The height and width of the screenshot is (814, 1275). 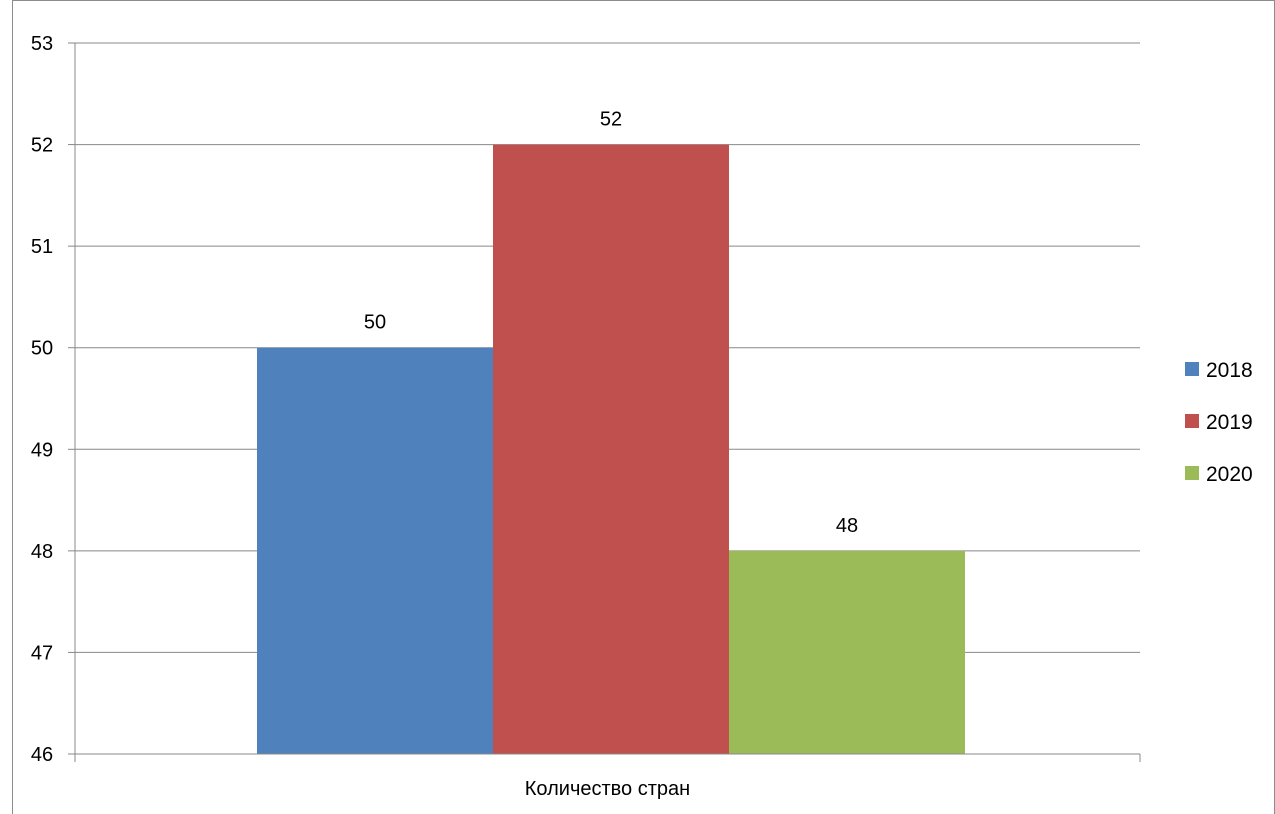 What do you see at coordinates (1229, 422) in the screenshot?
I see `legend-label-2019: 2019` at bounding box center [1229, 422].